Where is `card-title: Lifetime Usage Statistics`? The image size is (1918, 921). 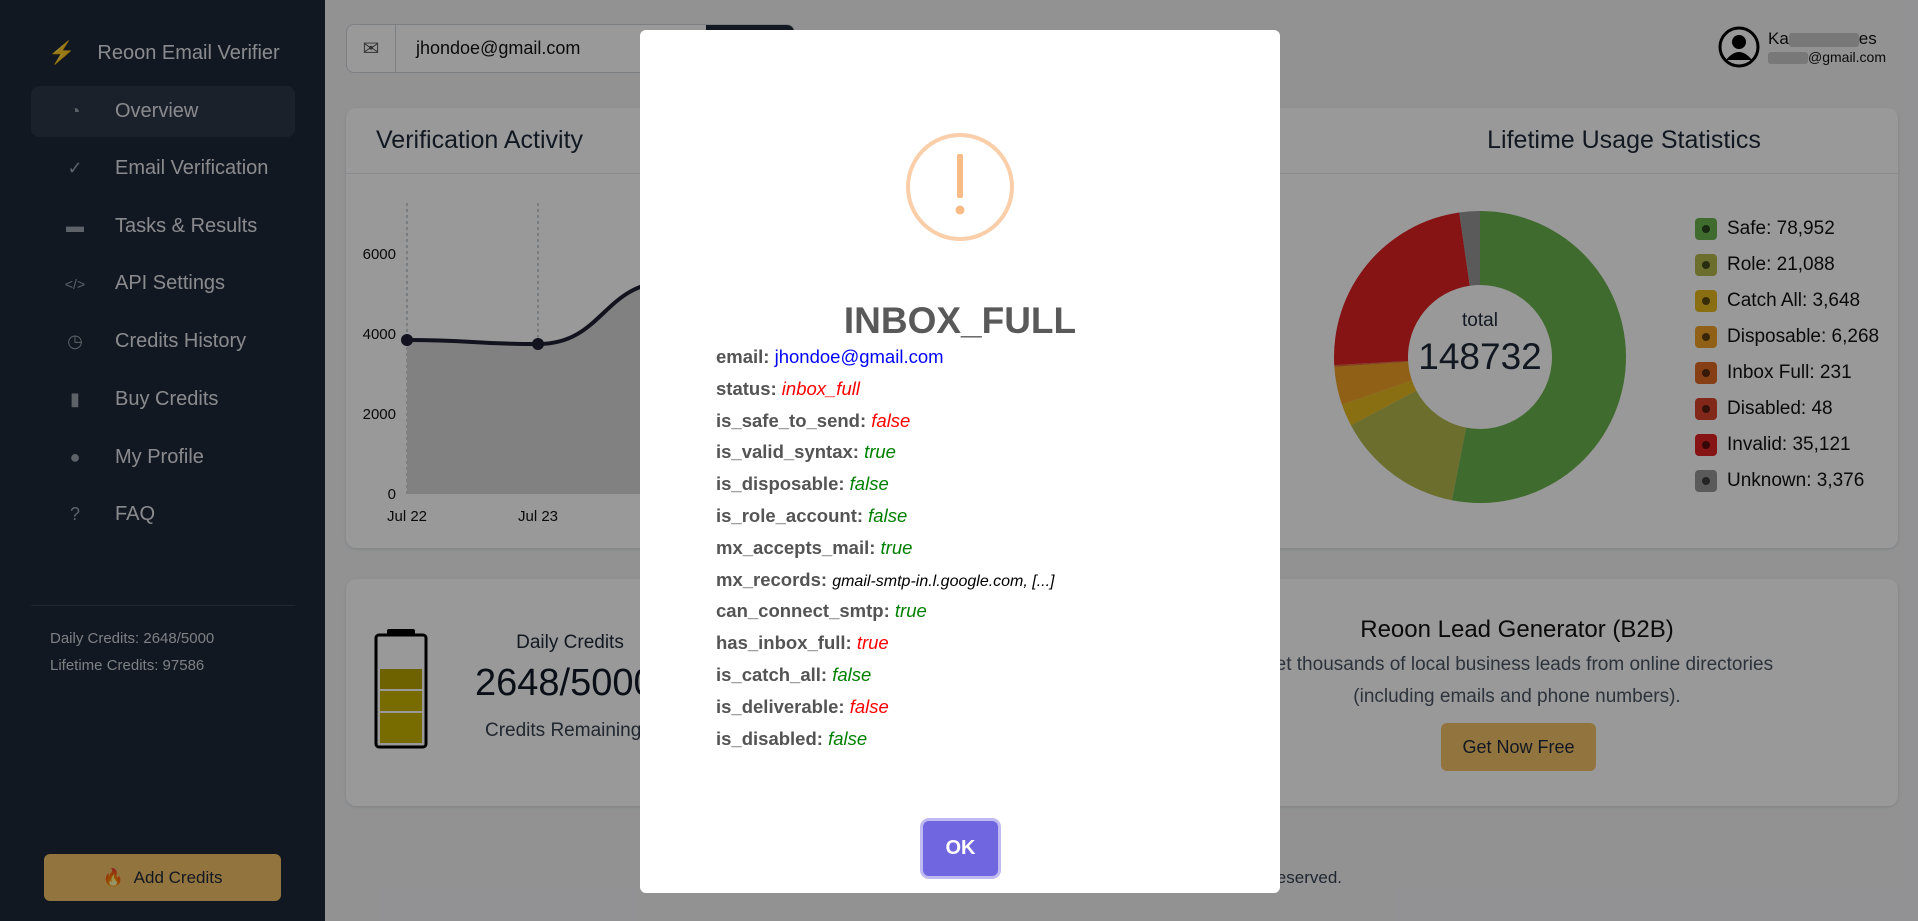 card-title: Lifetime Usage Statistics is located at coordinates (1624, 140).